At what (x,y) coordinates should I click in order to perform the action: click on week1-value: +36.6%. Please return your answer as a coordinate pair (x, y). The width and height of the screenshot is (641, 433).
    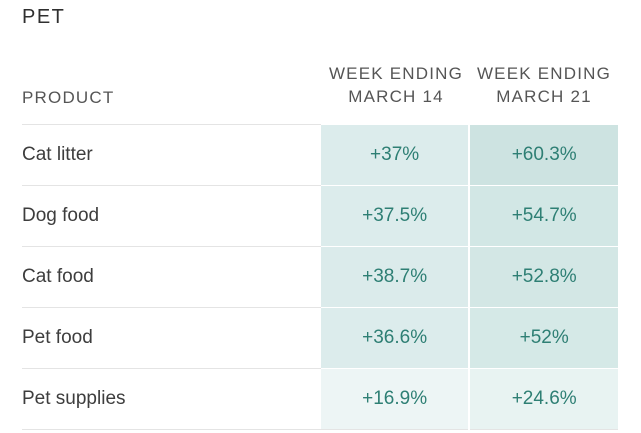
    Looking at the image, I should click on (395, 338).